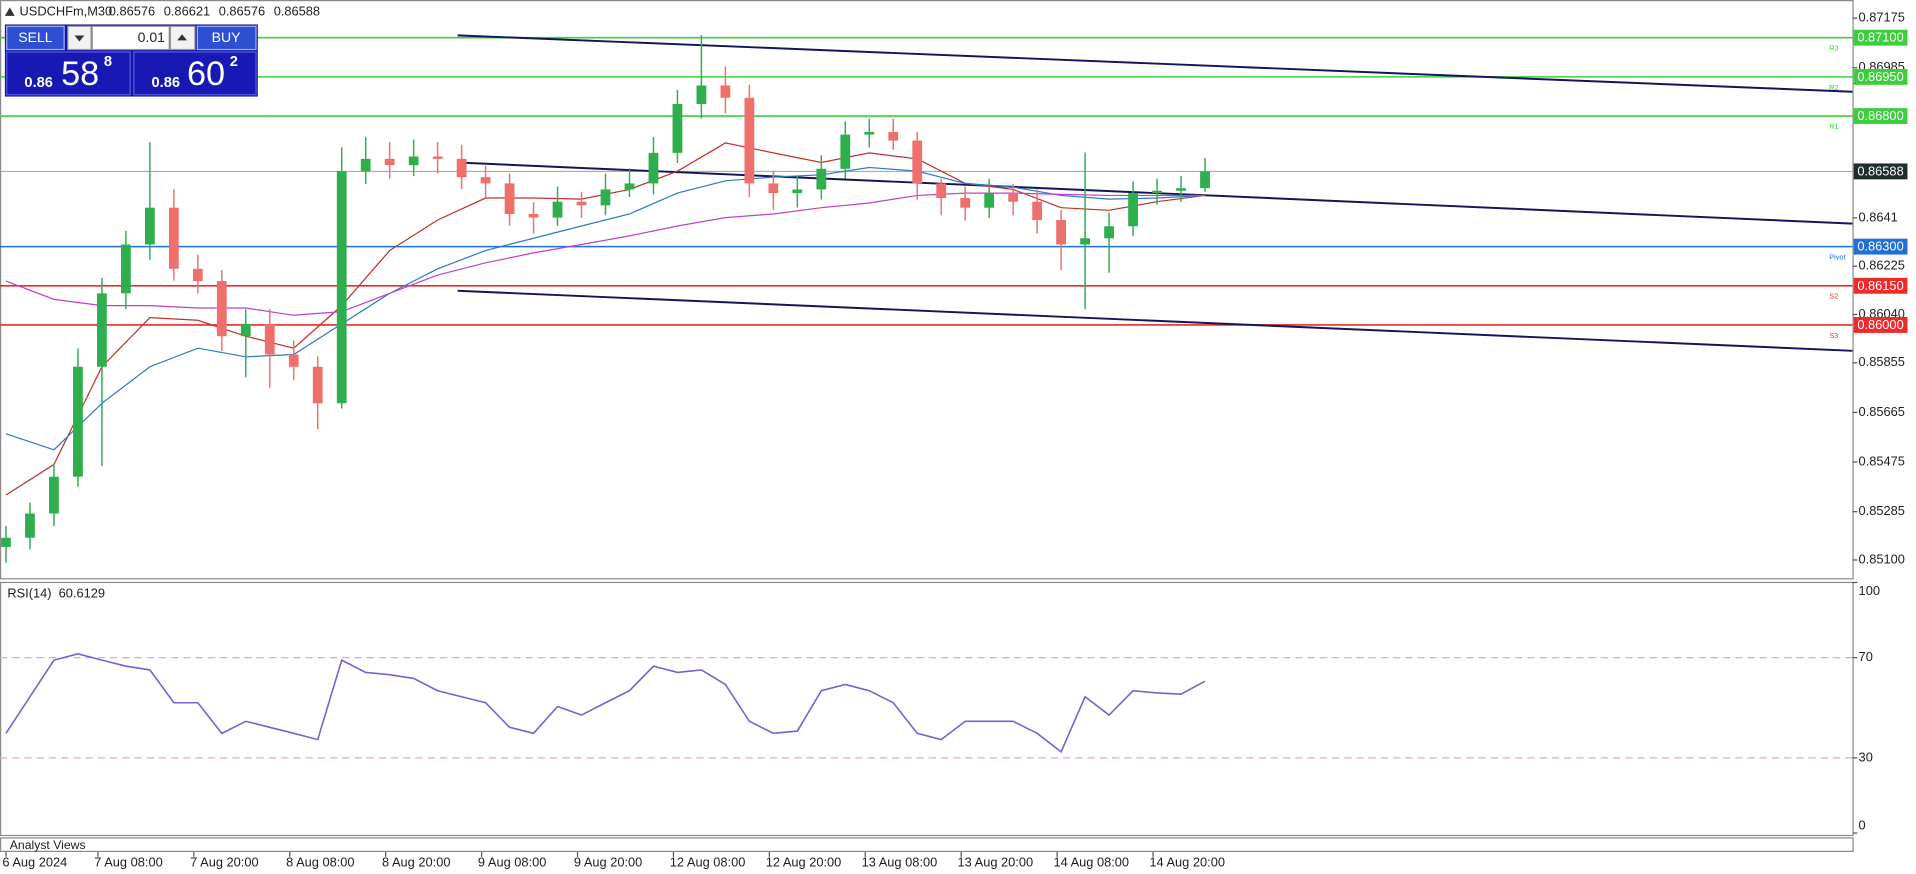  I want to click on x-tick-label: 7 Aug 20:00, so click(224, 861).